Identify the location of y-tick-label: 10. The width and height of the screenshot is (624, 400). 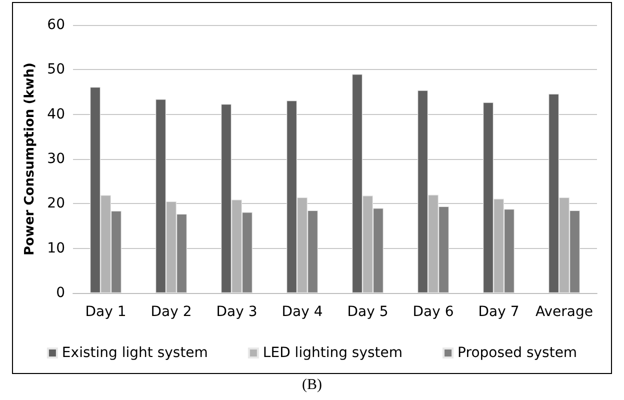
(56, 248).